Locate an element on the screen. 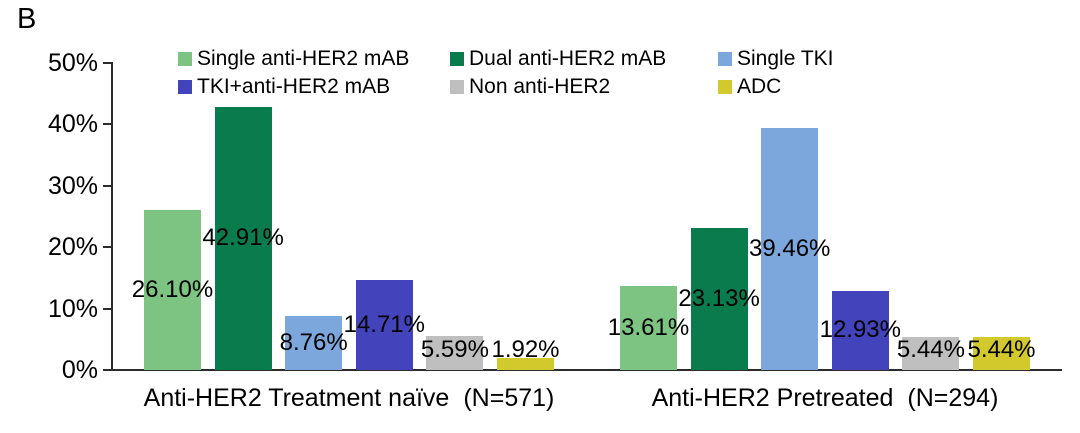 This screenshot has height=433, width=1080. bar-value-label: 13.61% is located at coordinates (648, 328).